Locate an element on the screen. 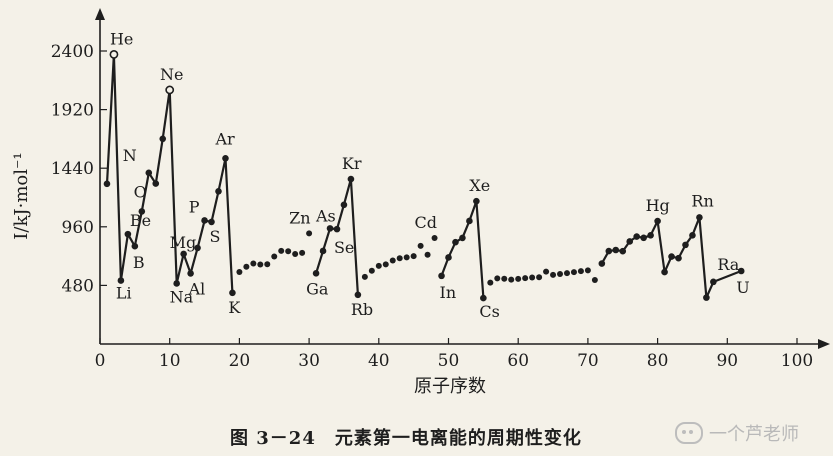 This screenshot has width=833, height=456. x-tick-label: 70 is located at coordinates (588, 361).